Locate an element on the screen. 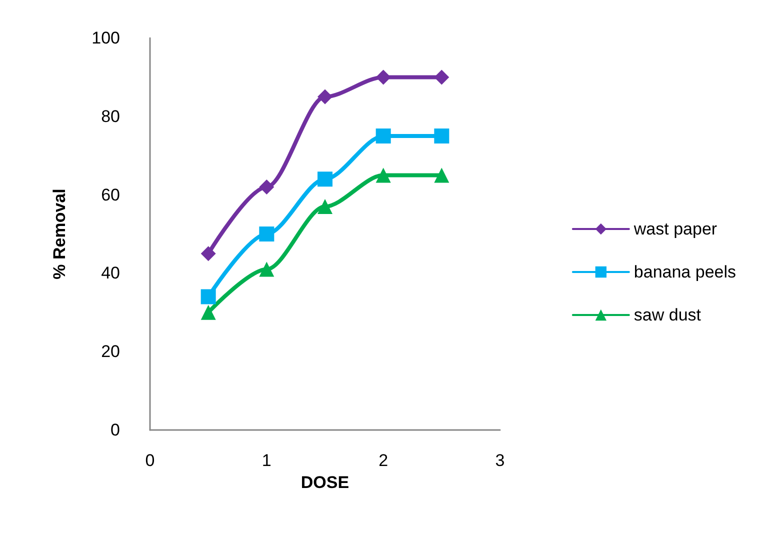 The height and width of the screenshot is (544, 771). legend-label: banana peels is located at coordinates (685, 272).